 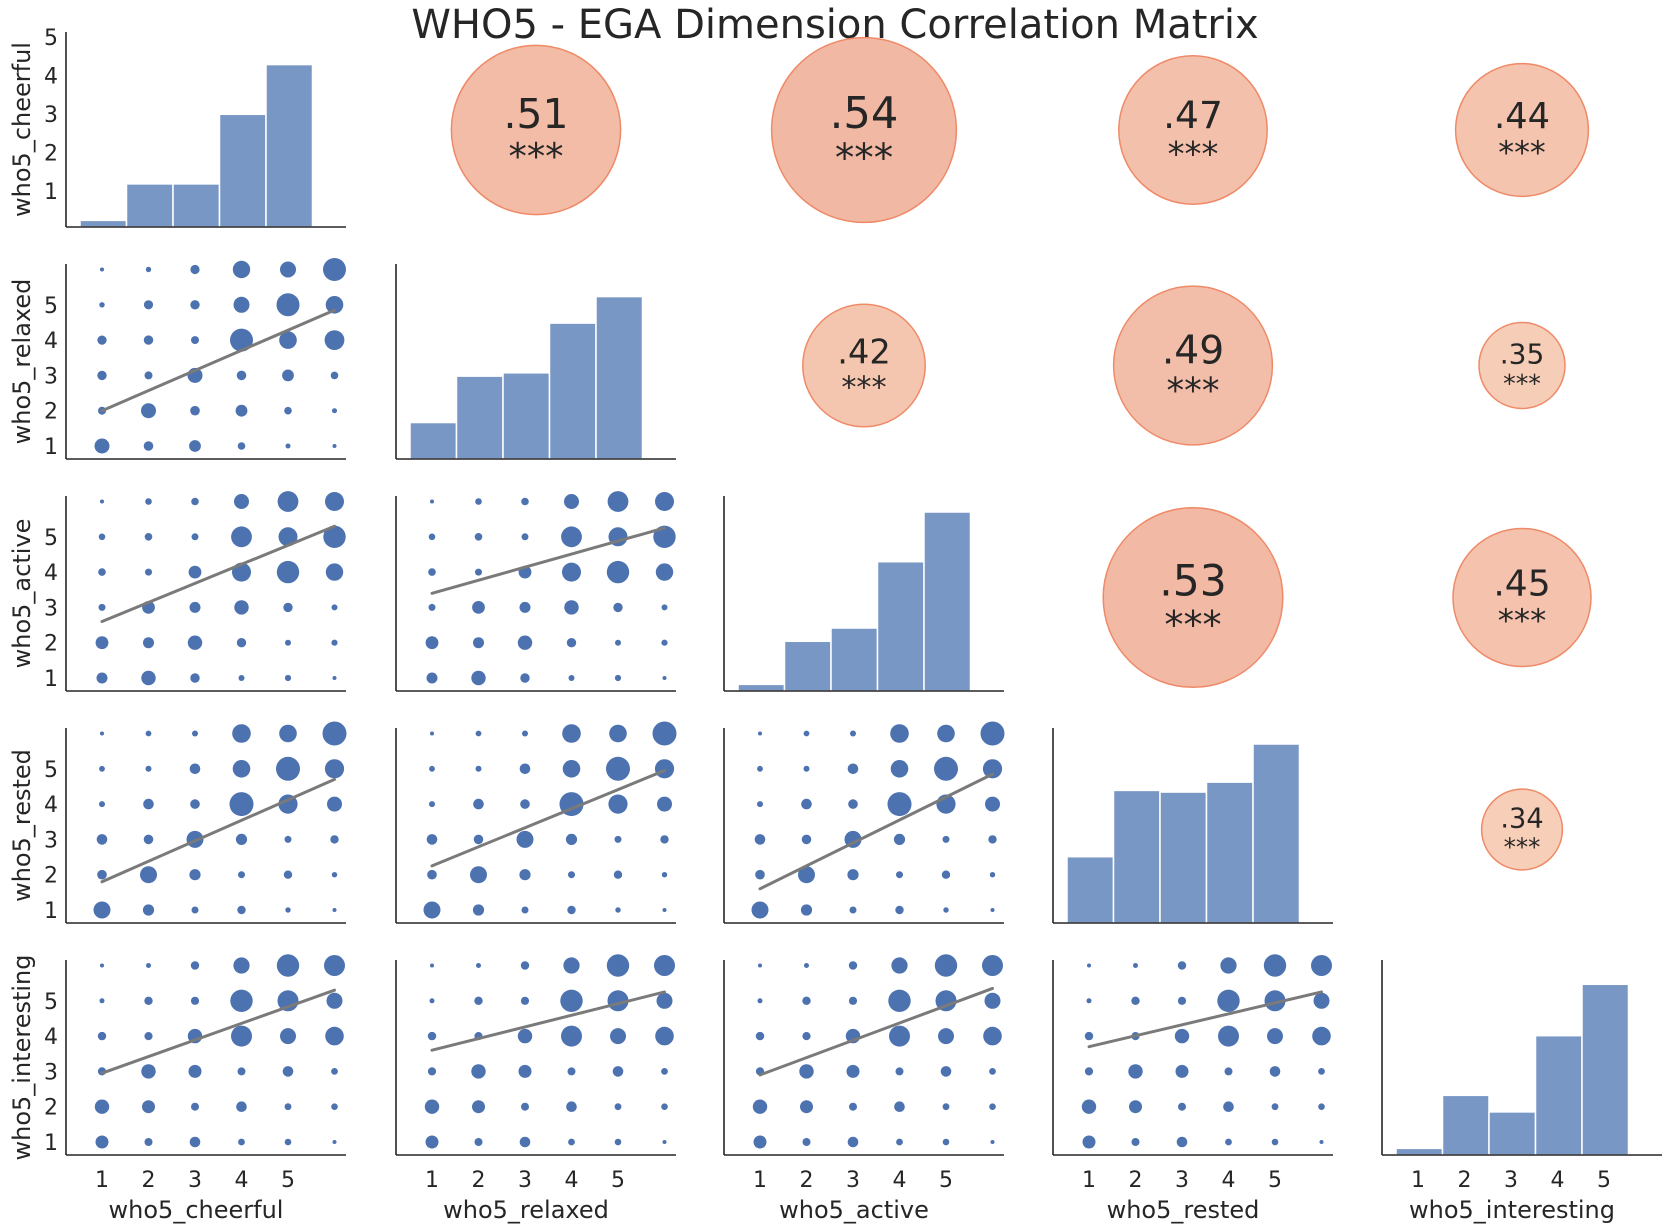 What do you see at coordinates (1183, 1210) in the screenshot?
I see `x-axis-label-who5-rested: who5_rested` at bounding box center [1183, 1210].